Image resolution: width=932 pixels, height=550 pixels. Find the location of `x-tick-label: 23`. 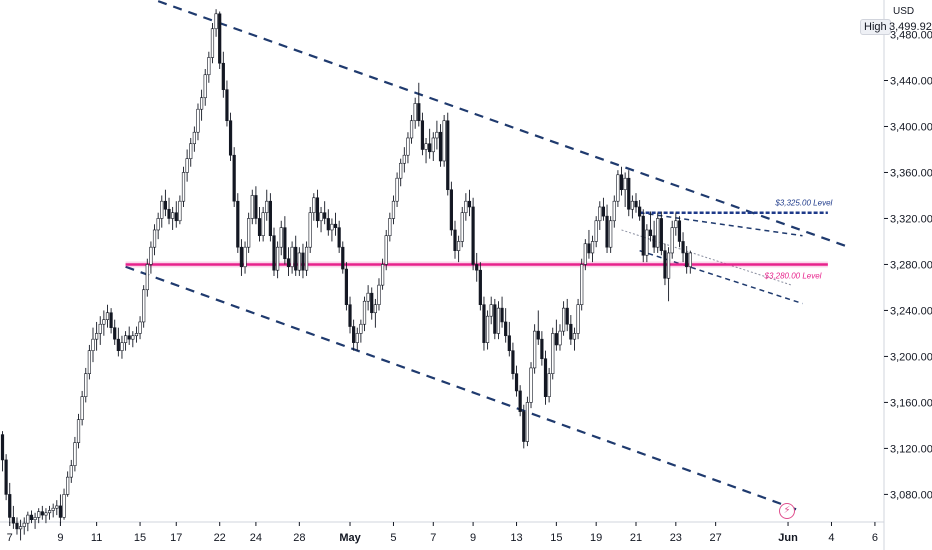

x-tick-label: 23 is located at coordinates (676, 538).